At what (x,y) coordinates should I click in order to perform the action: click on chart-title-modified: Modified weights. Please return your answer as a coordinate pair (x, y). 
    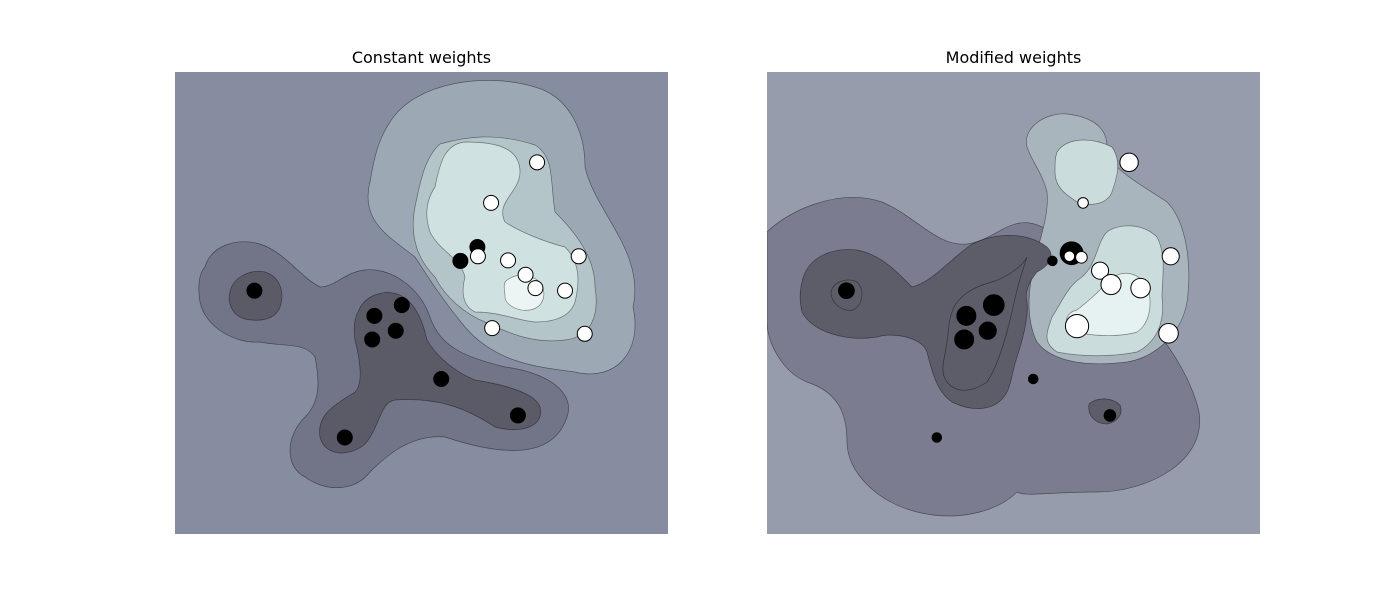
    Looking at the image, I should click on (1013, 57).